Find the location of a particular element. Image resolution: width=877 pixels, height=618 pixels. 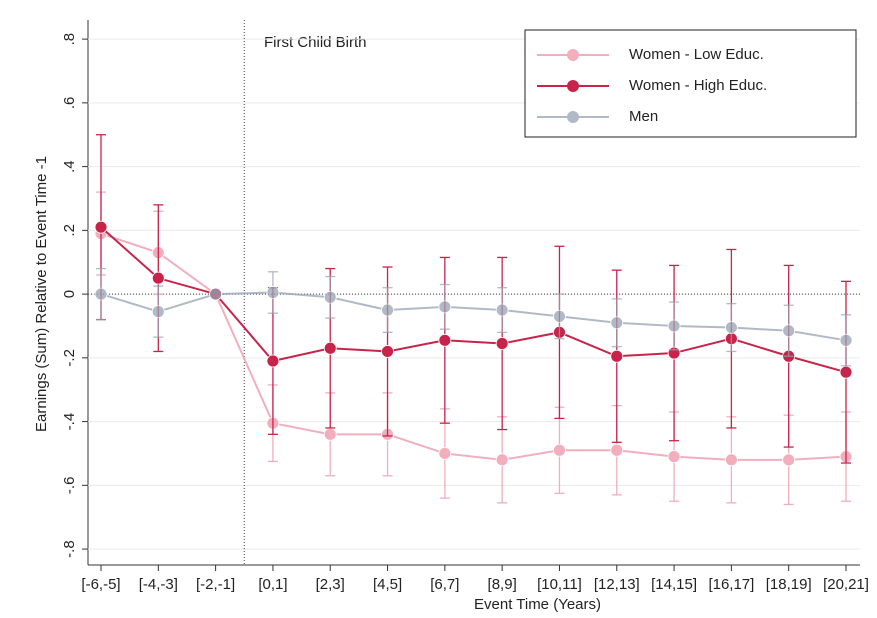

x-tick-label: [-4,-3] is located at coordinates (158, 584).